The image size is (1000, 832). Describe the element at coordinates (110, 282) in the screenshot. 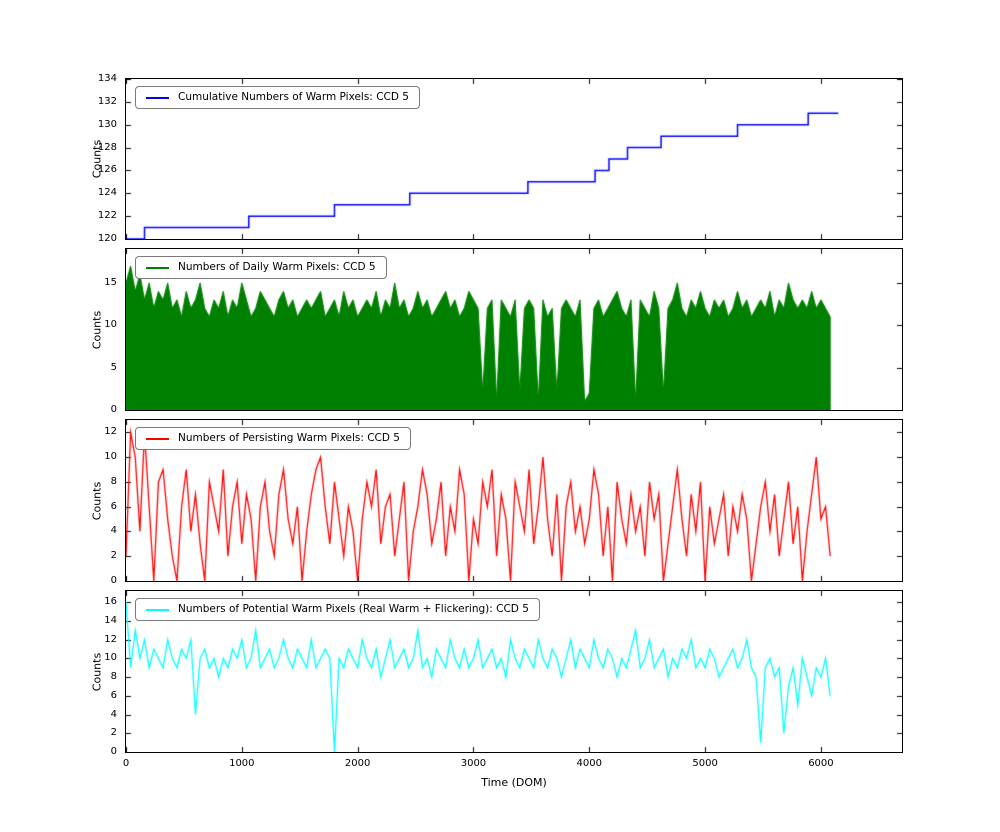

I see `y-tick-label: 15` at that location.